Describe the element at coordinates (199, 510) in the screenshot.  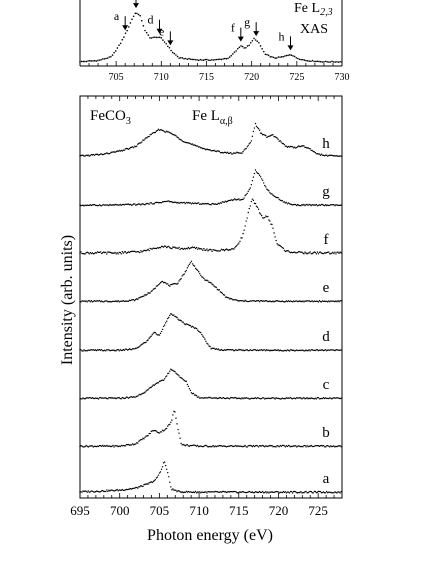
I see `xes-tick-label: 710` at that location.